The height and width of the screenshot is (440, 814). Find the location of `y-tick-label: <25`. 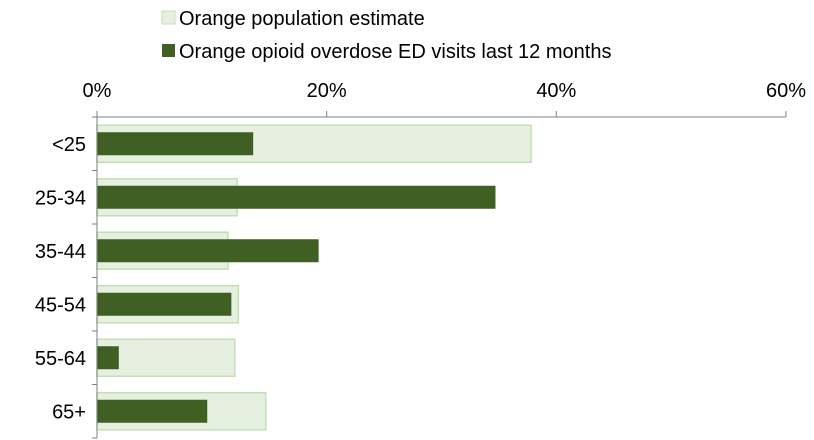

y-tick-label: <25 is located at coordinates (69, 145).